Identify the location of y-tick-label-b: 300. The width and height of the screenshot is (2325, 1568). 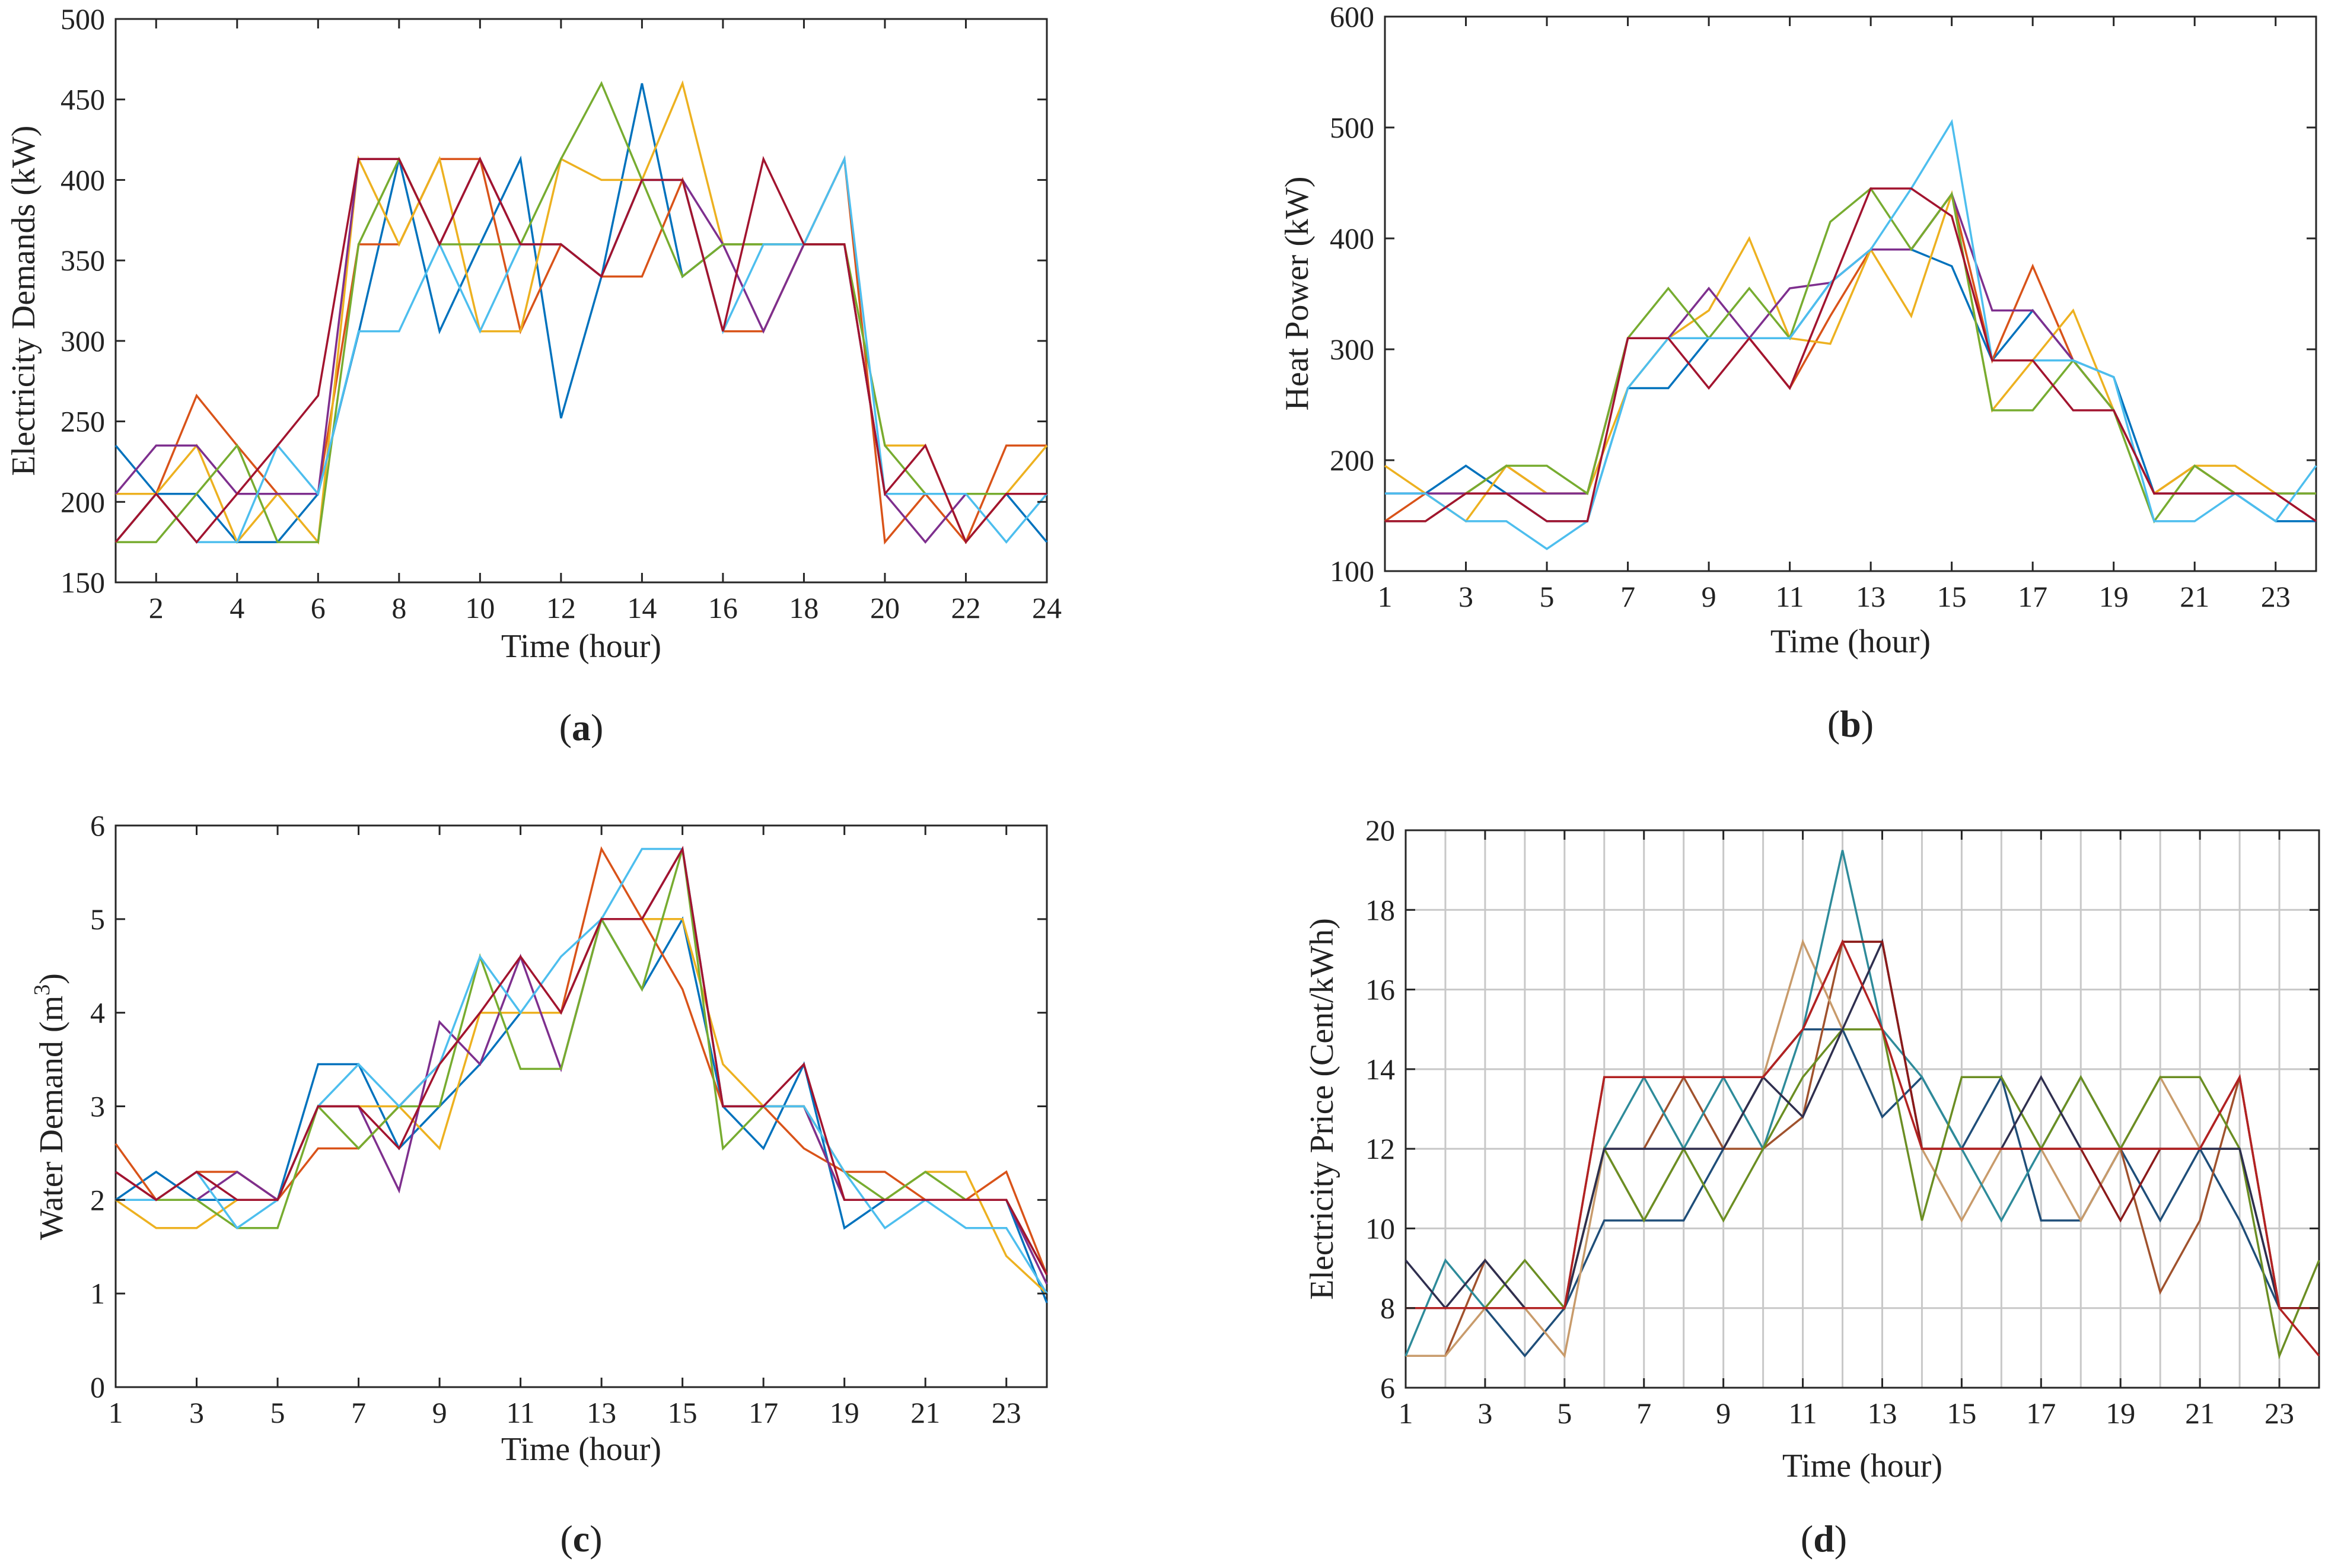
(1352, 349).